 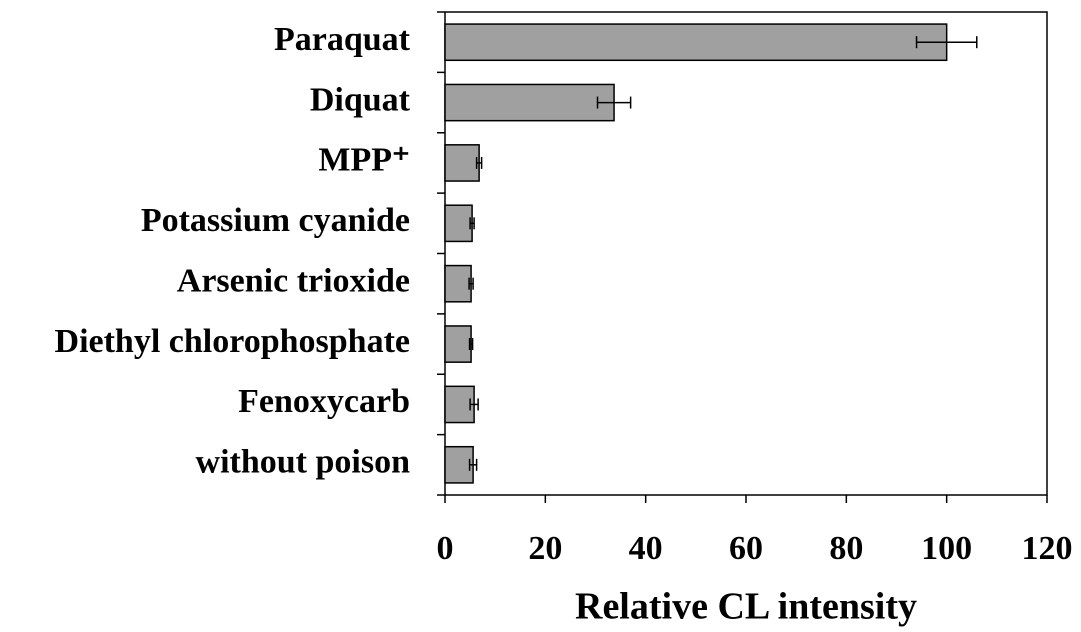 I want to click on y-tick-label: MPP⁺, so click(x=364, y=160).